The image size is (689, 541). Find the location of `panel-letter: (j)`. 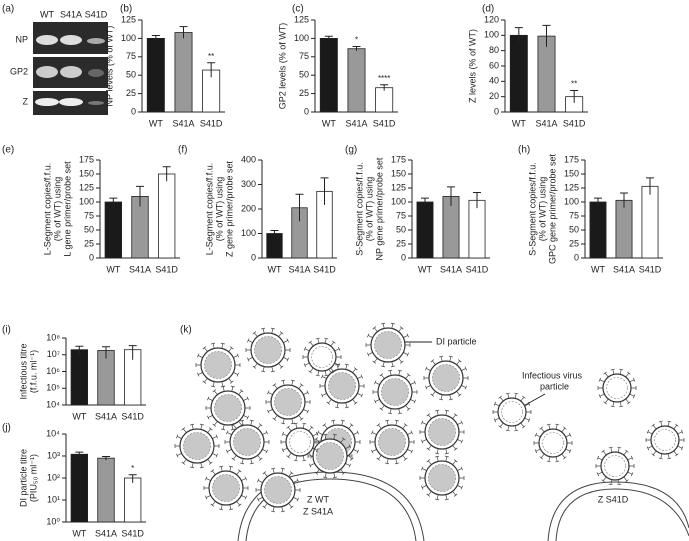

panel-letter: (j) is located at coordinates (6, 428).